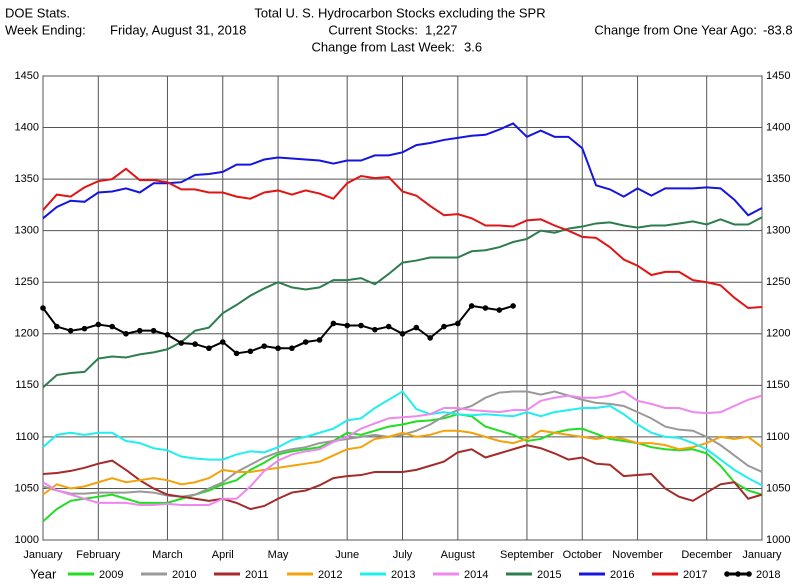 The image size is (800, 585). Describe the element at coordinates (27, 76) in the screenshot. I see `y-tick-label: 1450` at that location.